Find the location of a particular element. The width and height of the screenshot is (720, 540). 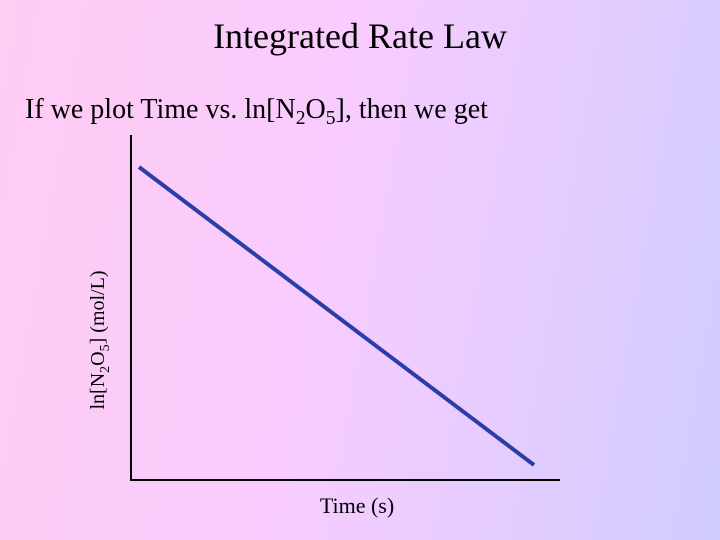

subtitle-text: ], then we get is located at coordinates (412, 109).